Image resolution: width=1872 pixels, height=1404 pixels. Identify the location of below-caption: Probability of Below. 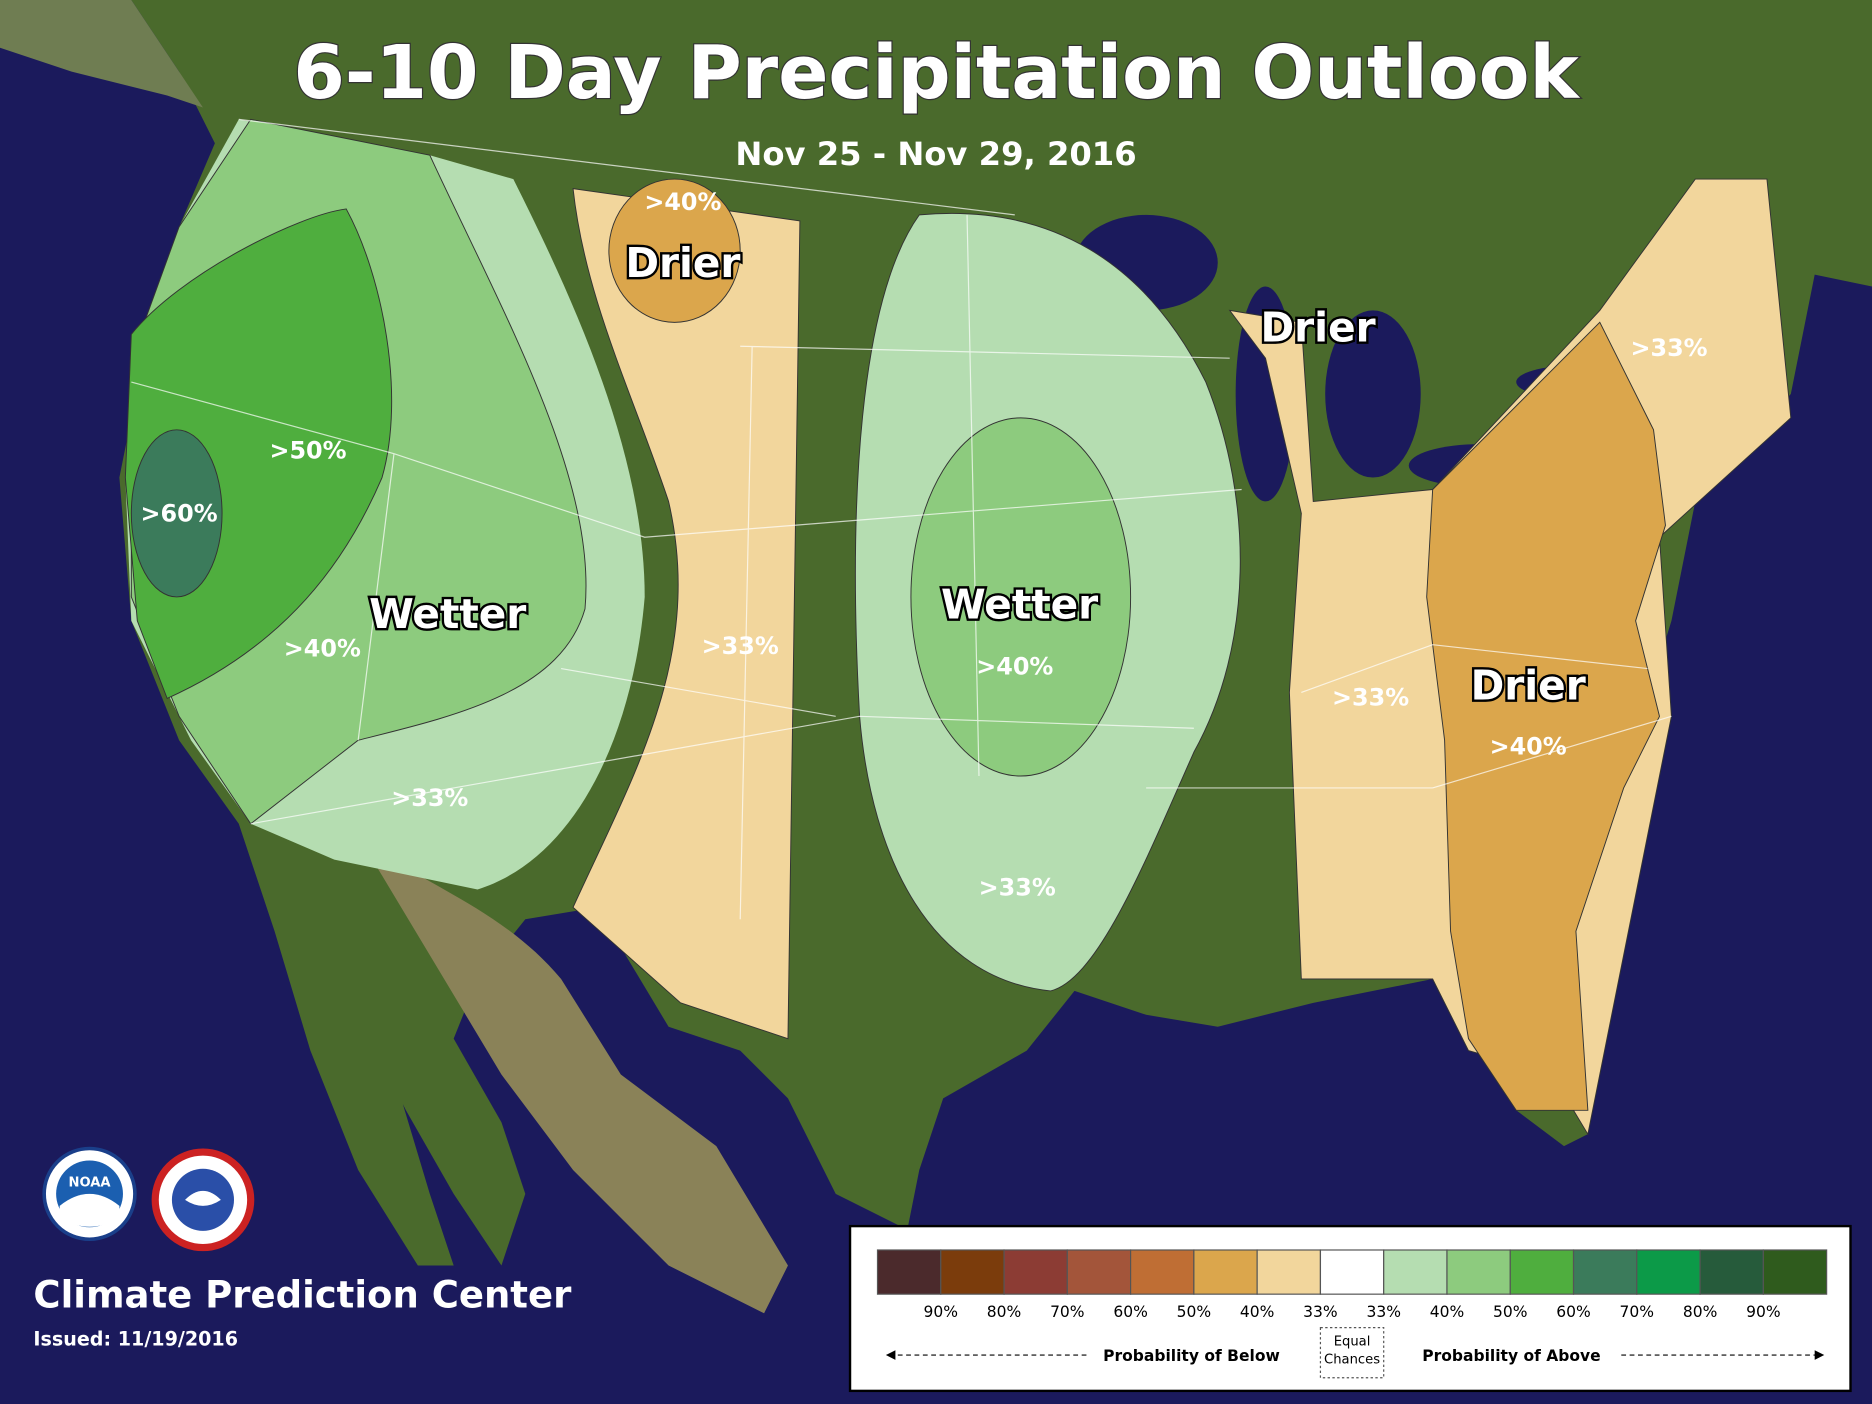
(1191, 1356).